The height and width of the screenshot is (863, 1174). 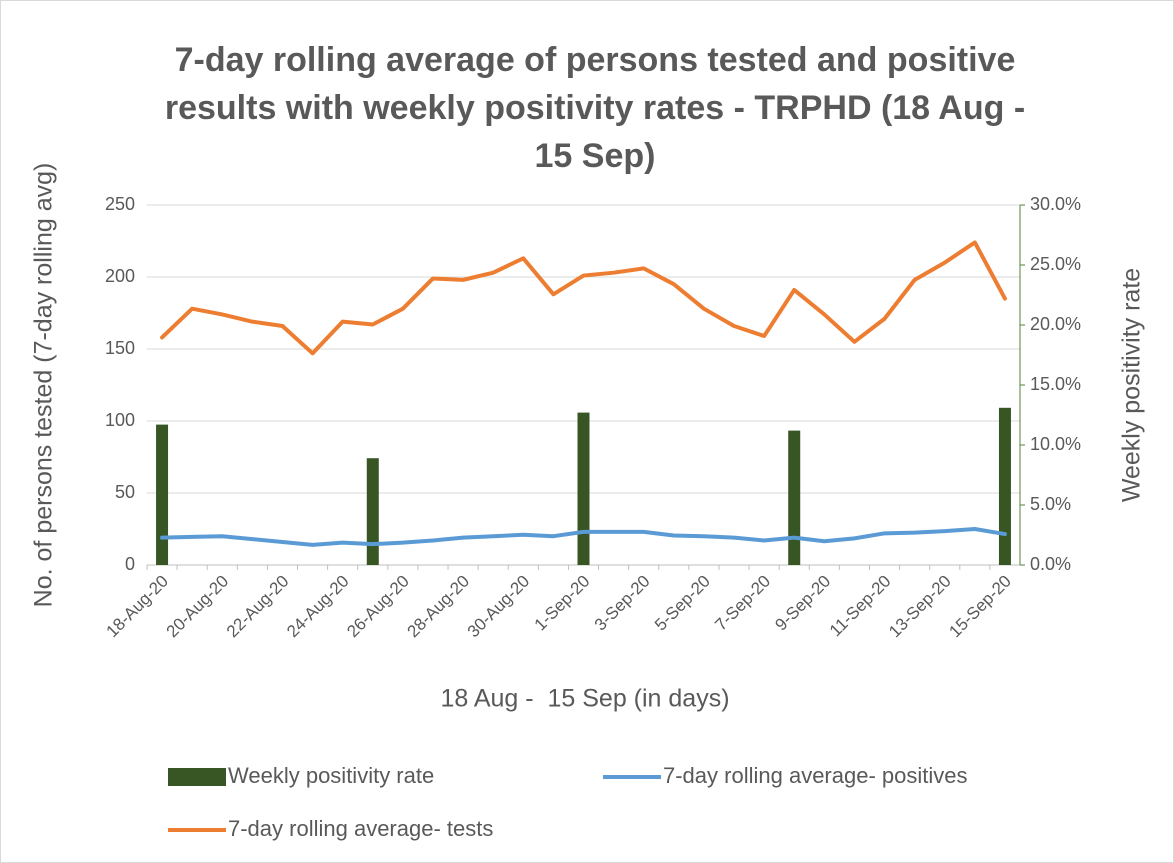 What do you see at coordinates (1050, 504) in the screenshot?
I see `y2-tick-label: 5.0%` at bounding box center [1050, 504].